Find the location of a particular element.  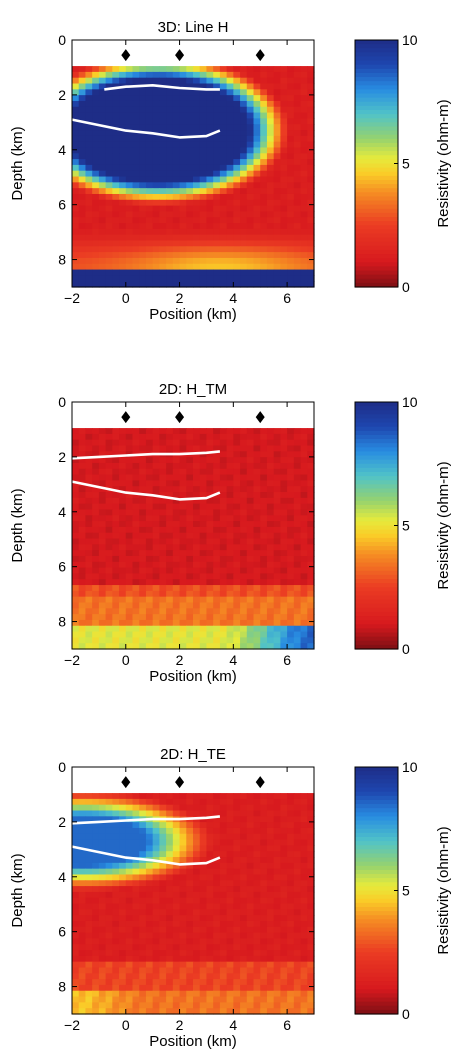

chart-title: 3D: Line H is located at coordinates (193, 27).